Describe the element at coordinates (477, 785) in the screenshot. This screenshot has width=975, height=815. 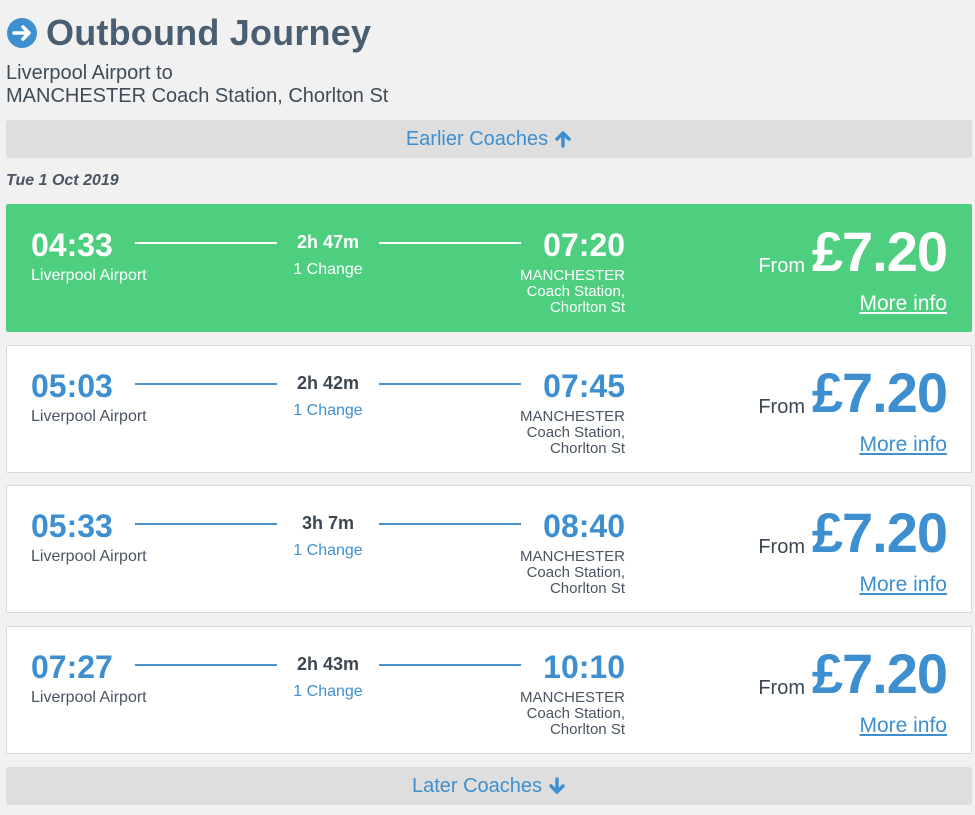
I see `later-coaches-label: Later Coaches` at that location.